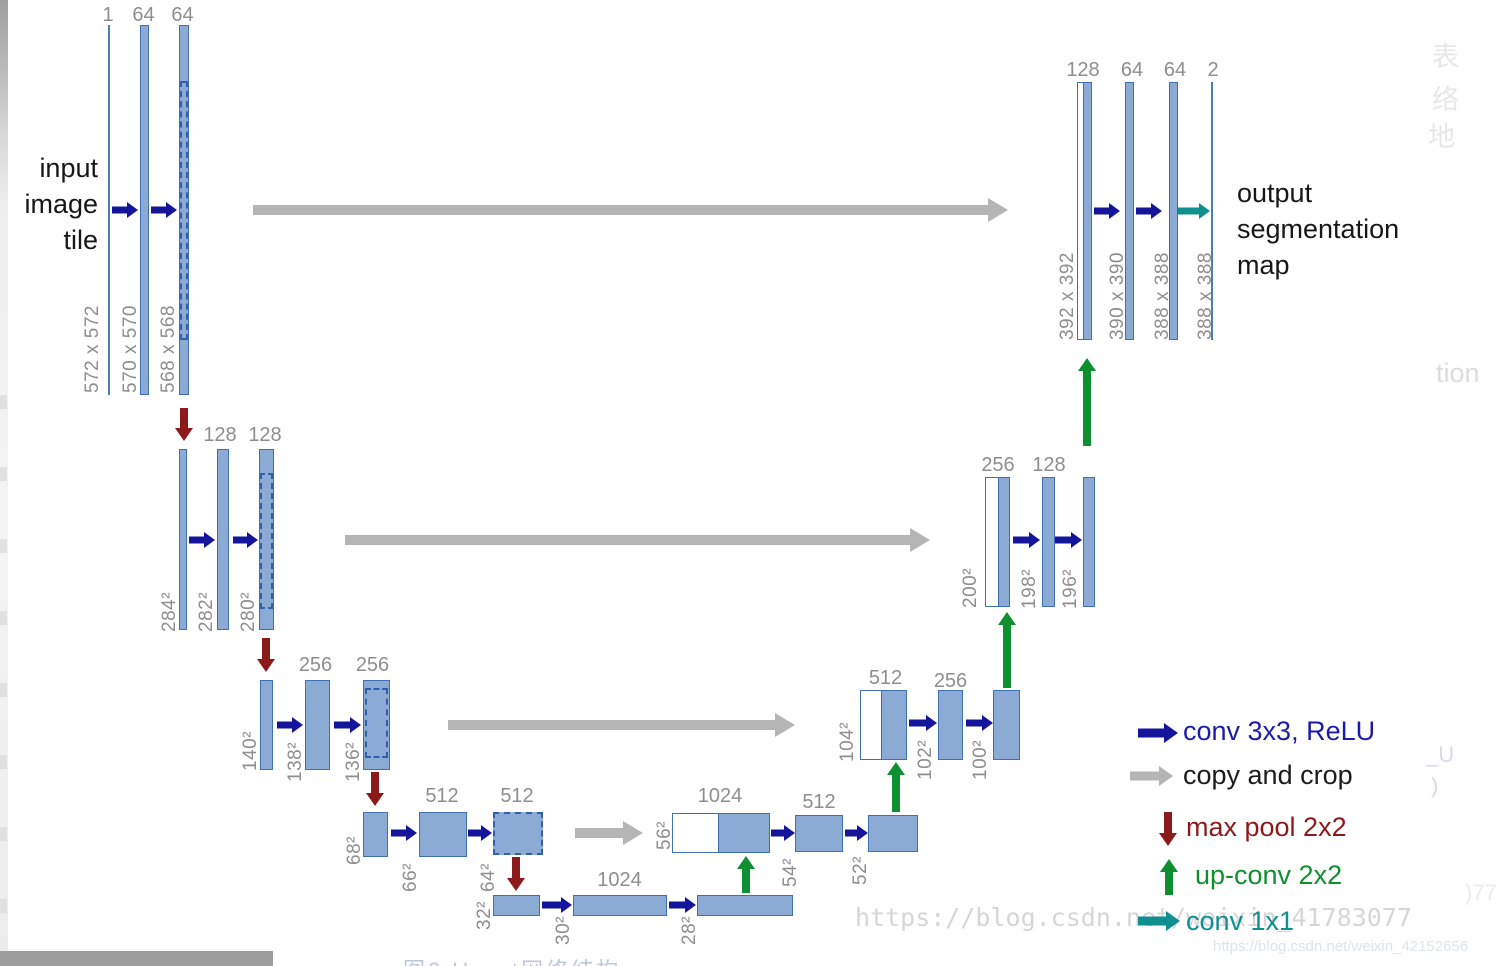 The height and width of the screenshot is (966, 1501). Describe the element at coordinates (266, 725) in the screenshot. I see `enc3-feature-bar` at that location.